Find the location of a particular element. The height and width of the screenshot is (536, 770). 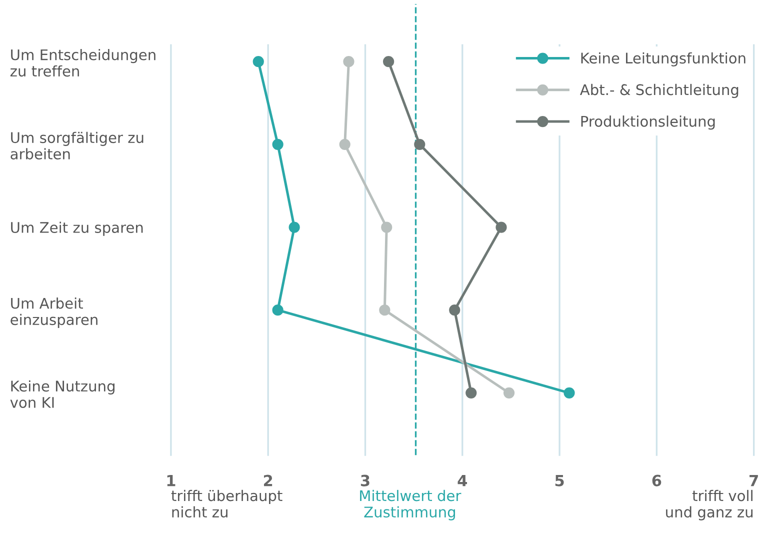

x-tick-label: 1 is located at coordinates (171, 480).